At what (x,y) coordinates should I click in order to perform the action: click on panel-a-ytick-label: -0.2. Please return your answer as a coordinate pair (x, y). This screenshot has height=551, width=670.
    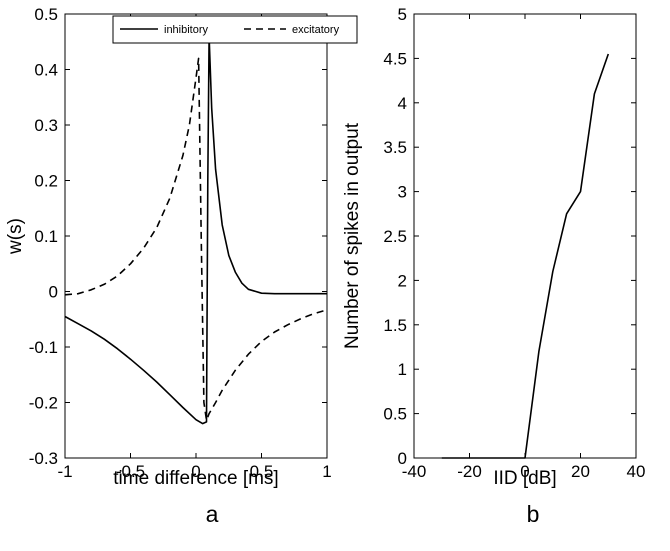
    Looking at the image, I should click on (43, 403).